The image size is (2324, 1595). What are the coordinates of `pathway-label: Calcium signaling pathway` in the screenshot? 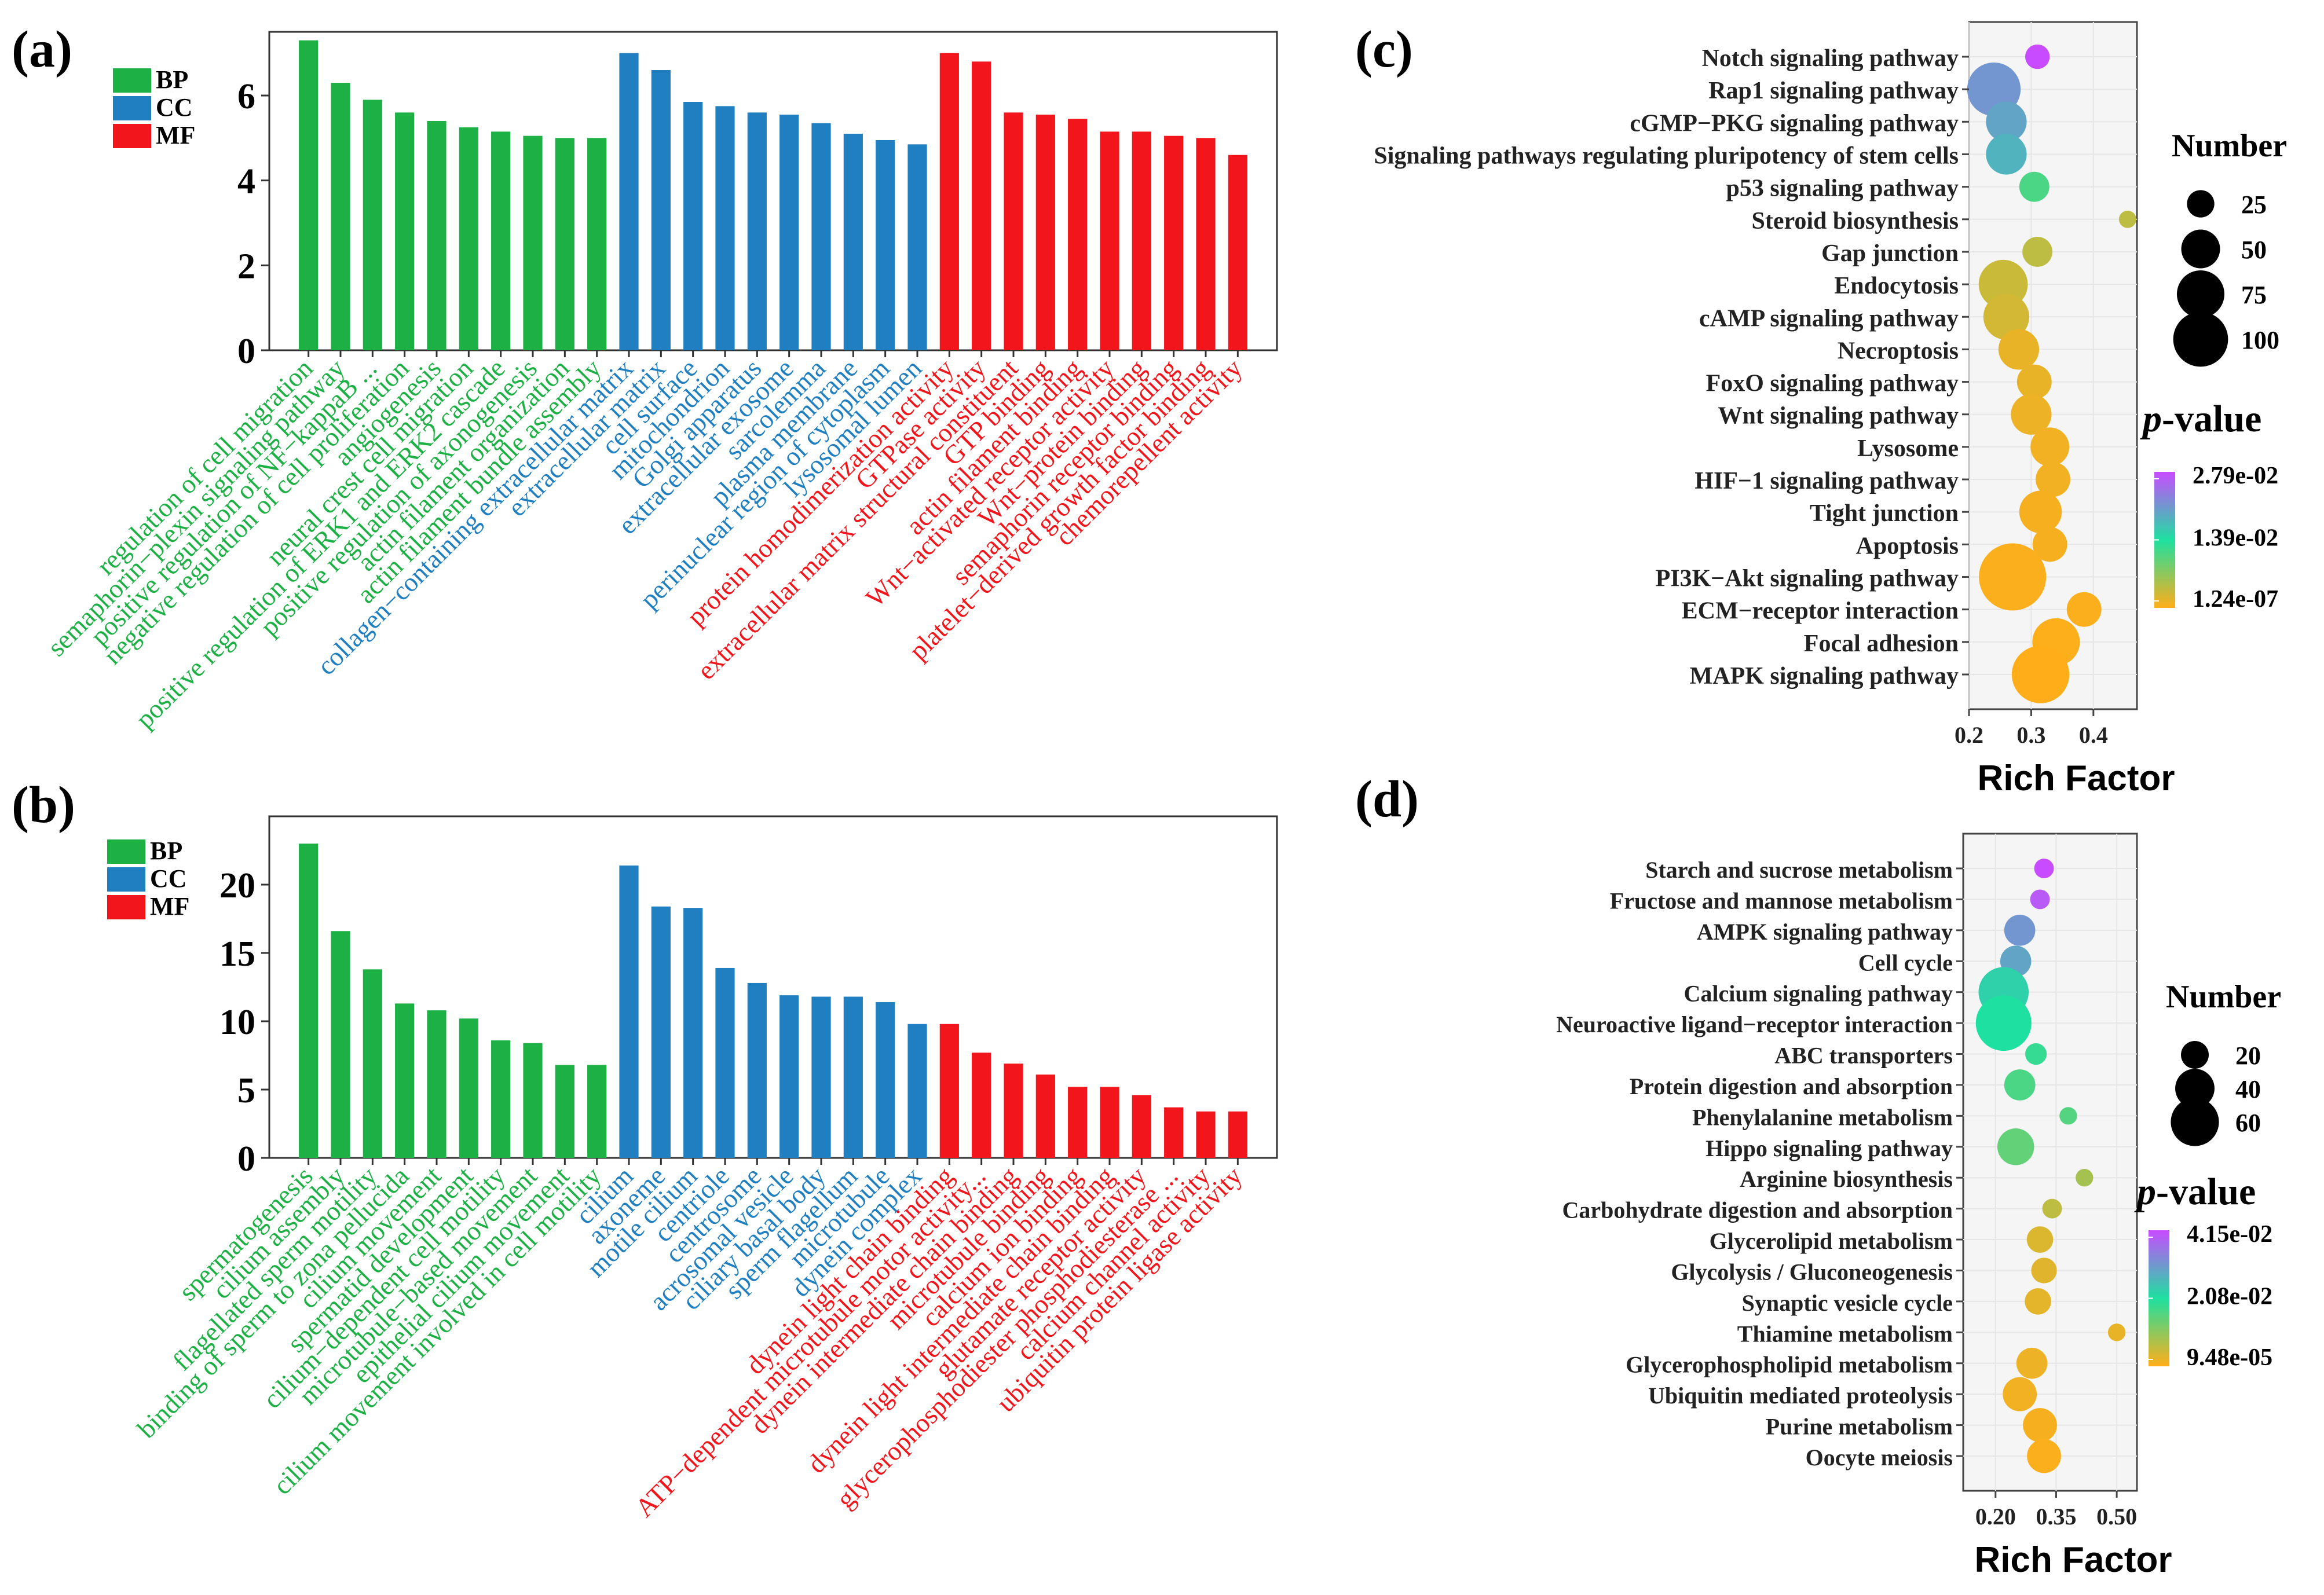 It's located at (1818, 994).